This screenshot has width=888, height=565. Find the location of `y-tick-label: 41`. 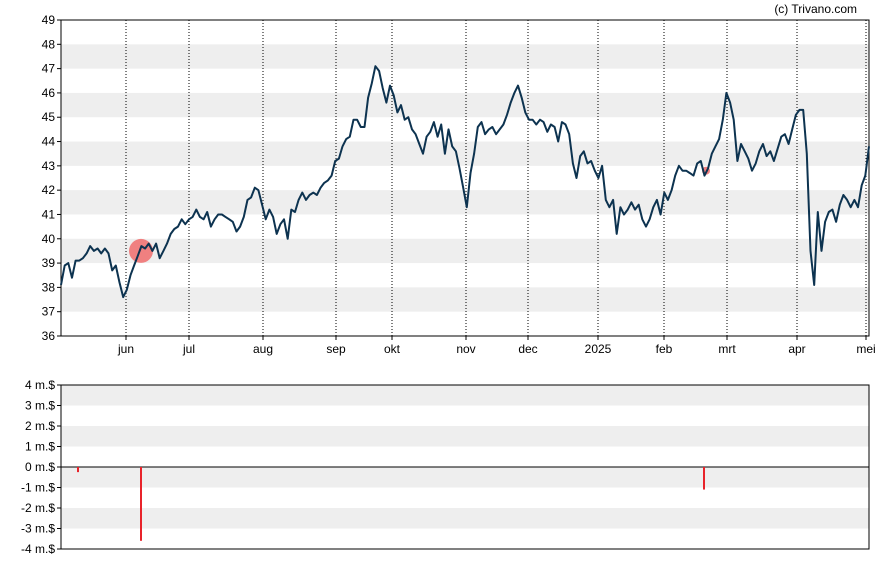

y-tick-label: 41 is located at coordinates (49, 214).